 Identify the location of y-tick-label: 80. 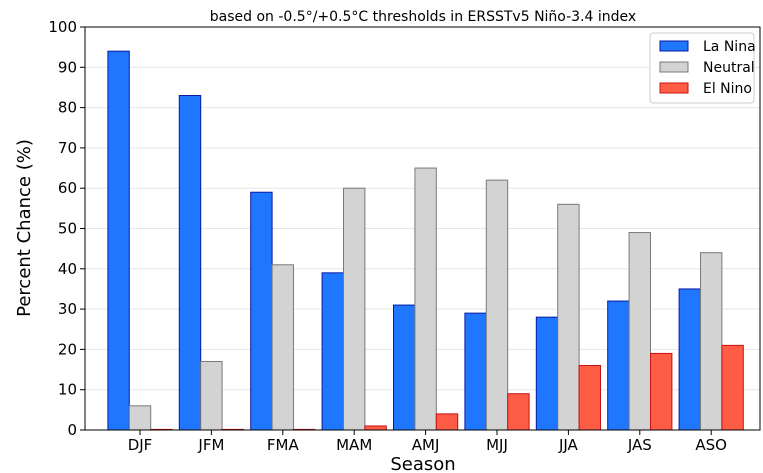
(67, 108).